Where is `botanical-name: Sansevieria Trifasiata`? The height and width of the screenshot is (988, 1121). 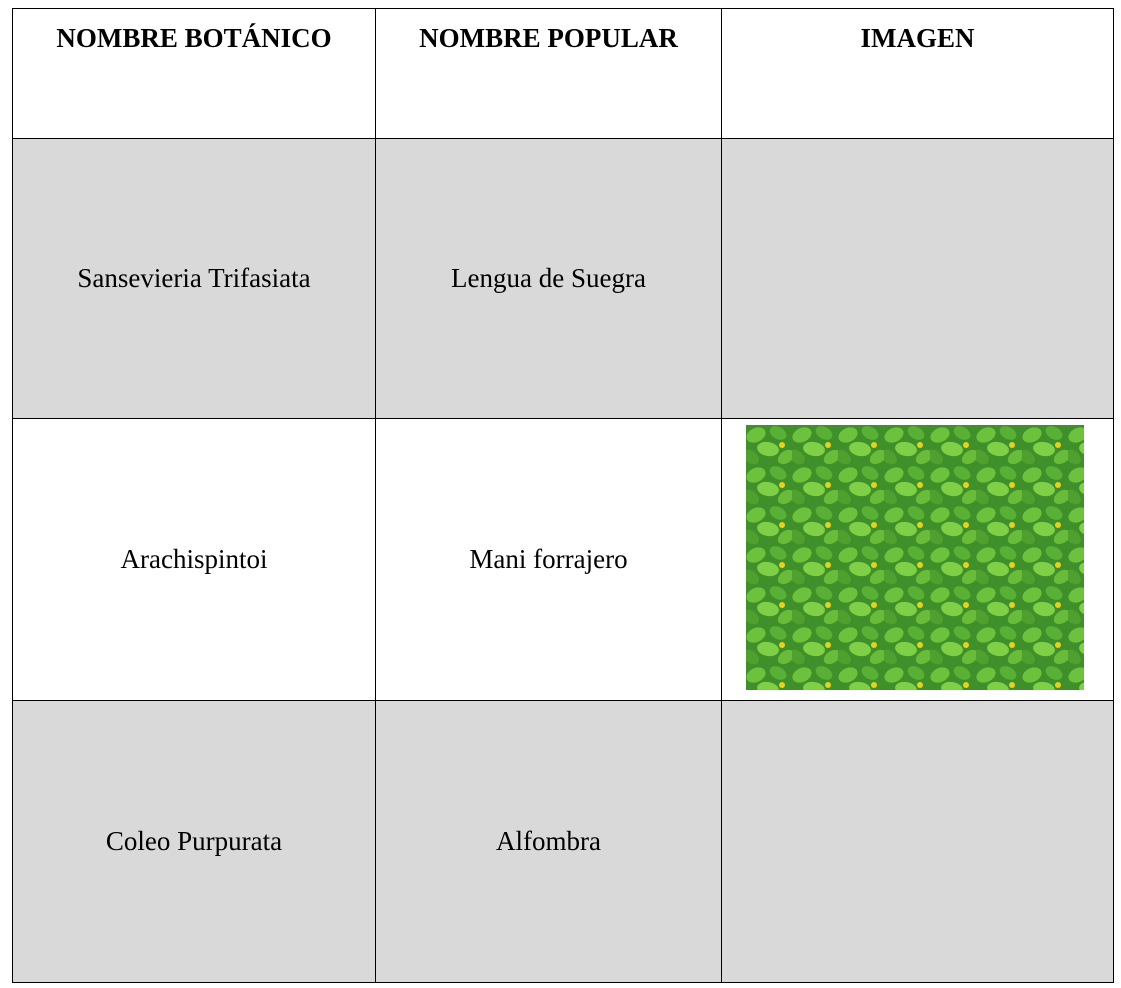 botanical-name: Sansevieria Trifasiata is located at coordinates (194, 278).